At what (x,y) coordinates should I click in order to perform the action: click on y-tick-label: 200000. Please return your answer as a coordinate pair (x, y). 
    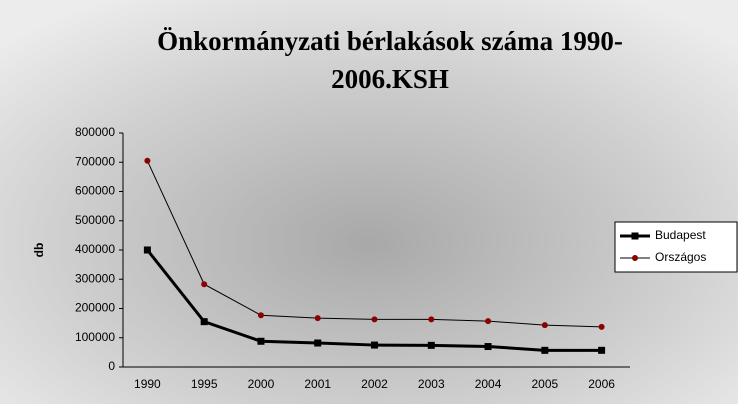
    Looking at the image, I should click on (95, 308).